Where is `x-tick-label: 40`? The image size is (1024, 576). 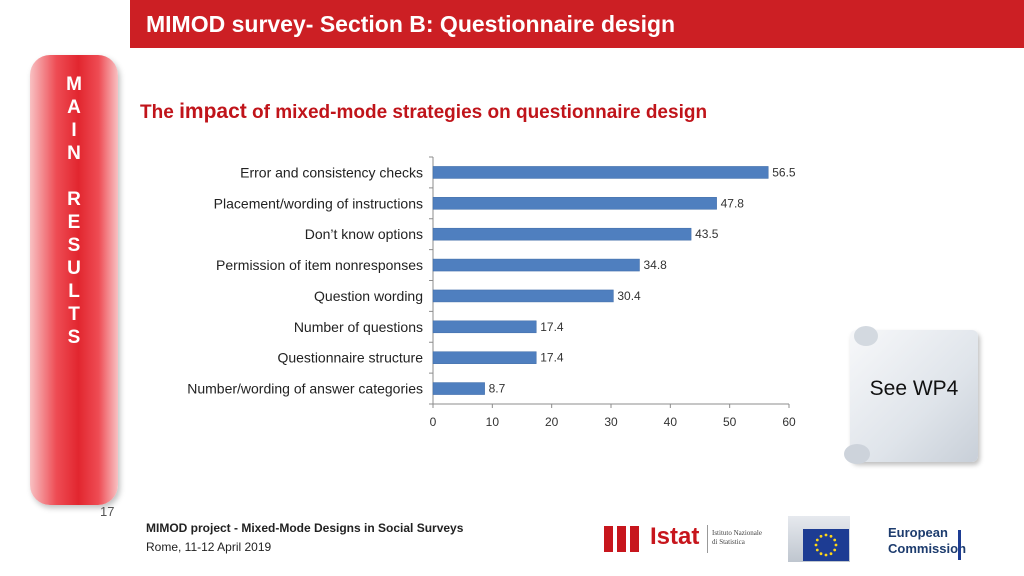
x-tick-label: 40 is located at coordinates (671, 422).